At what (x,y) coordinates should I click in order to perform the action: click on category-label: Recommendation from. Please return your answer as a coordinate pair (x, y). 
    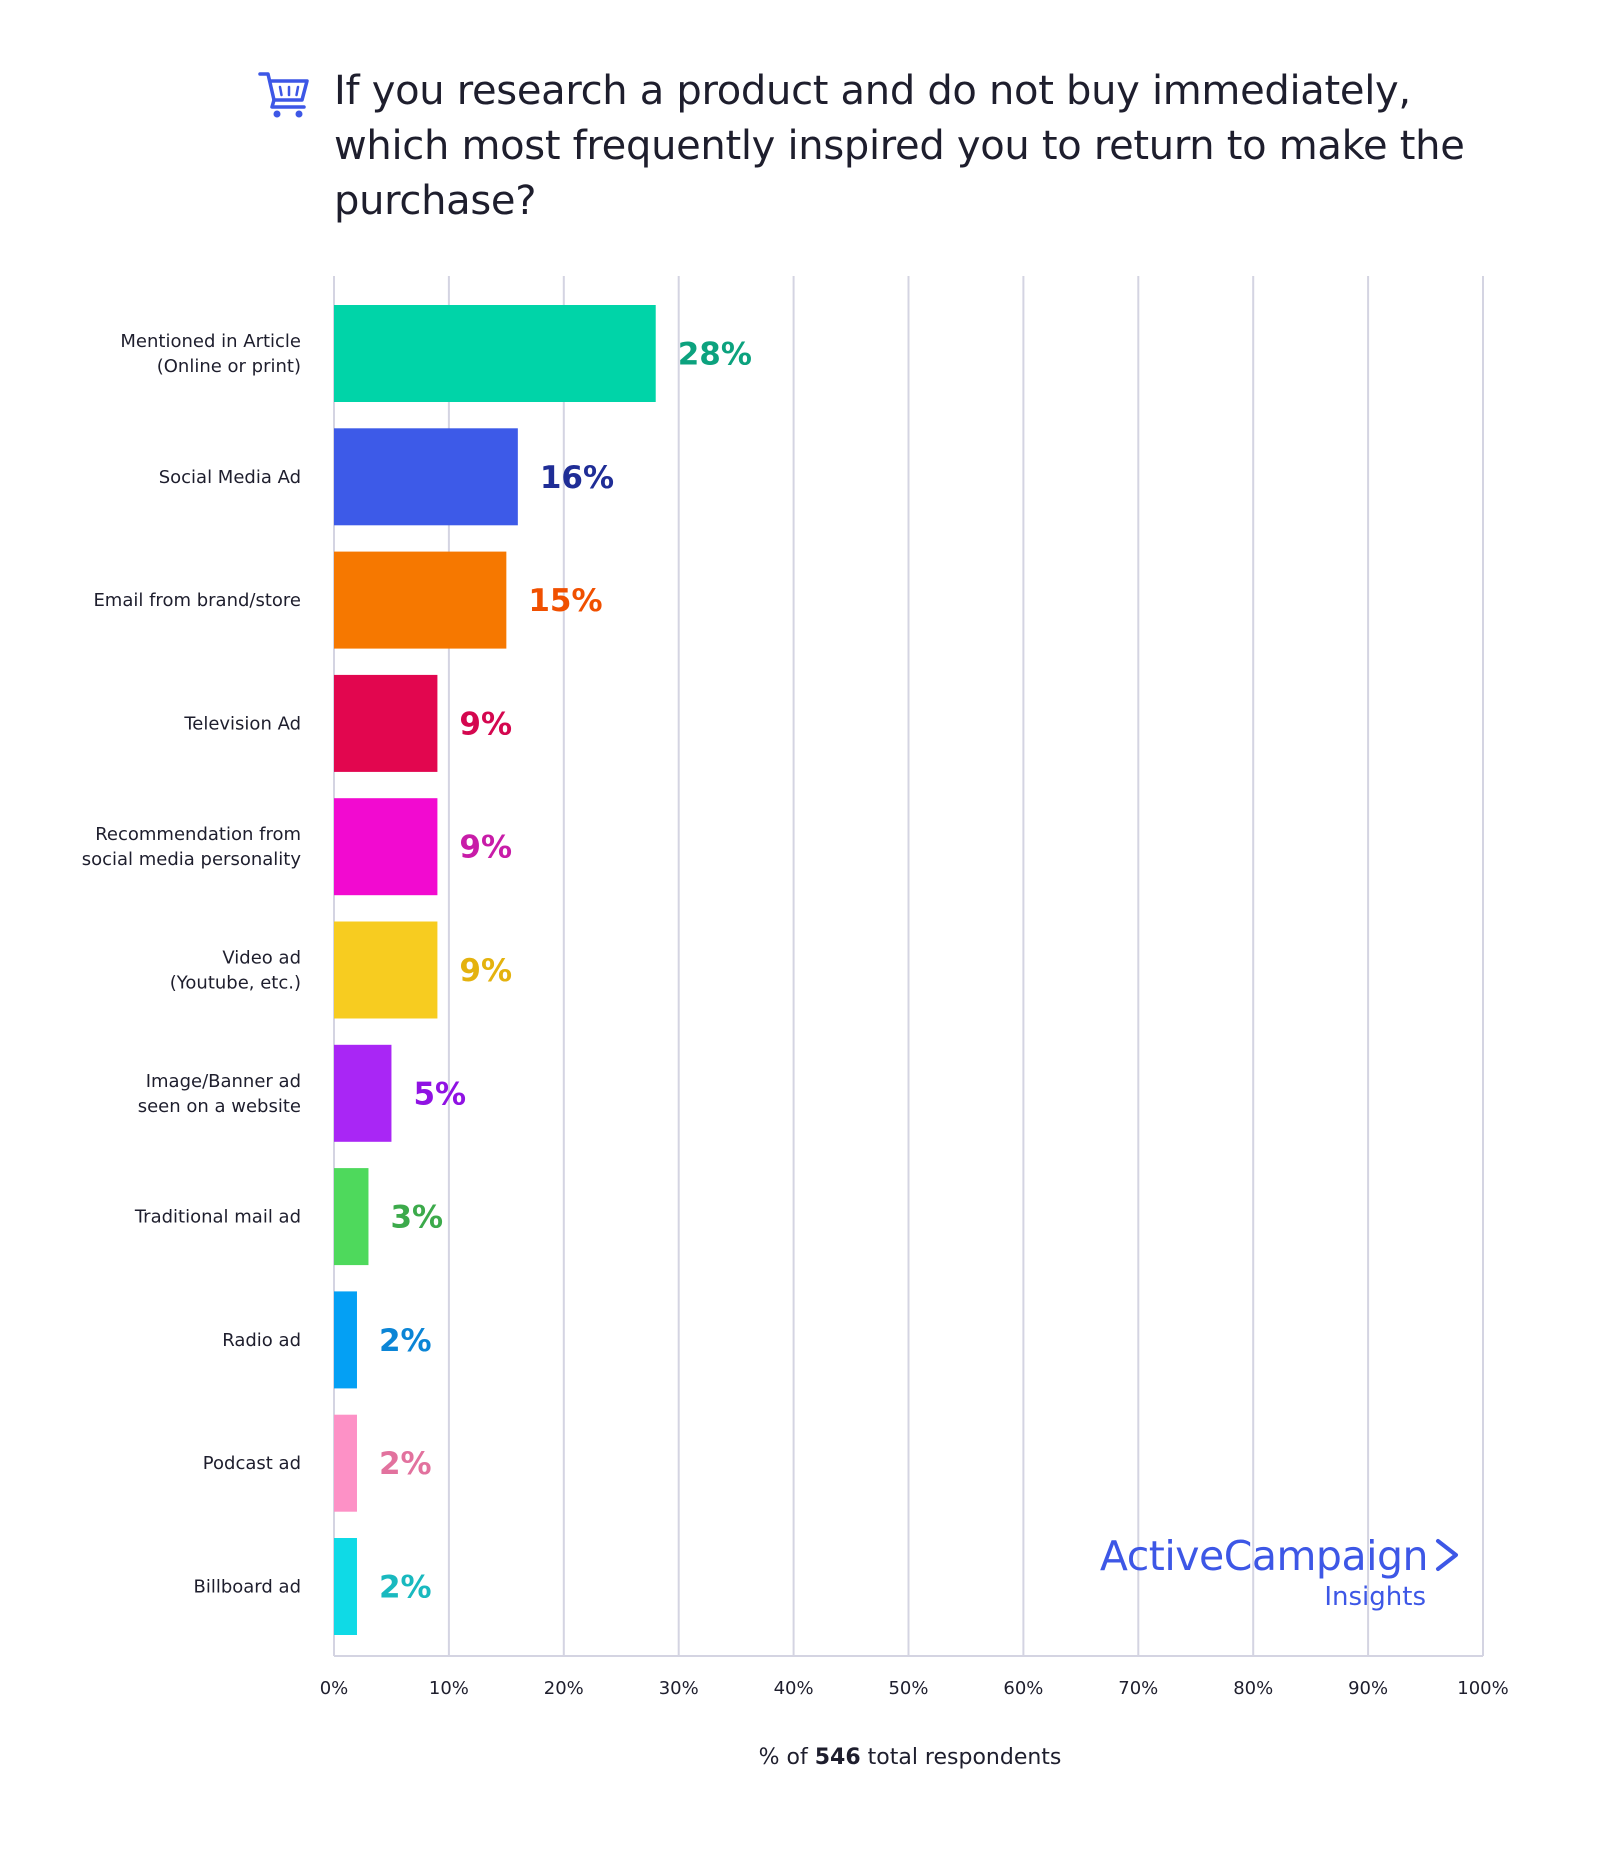
    Looking at the image, I should click on (198, 834).